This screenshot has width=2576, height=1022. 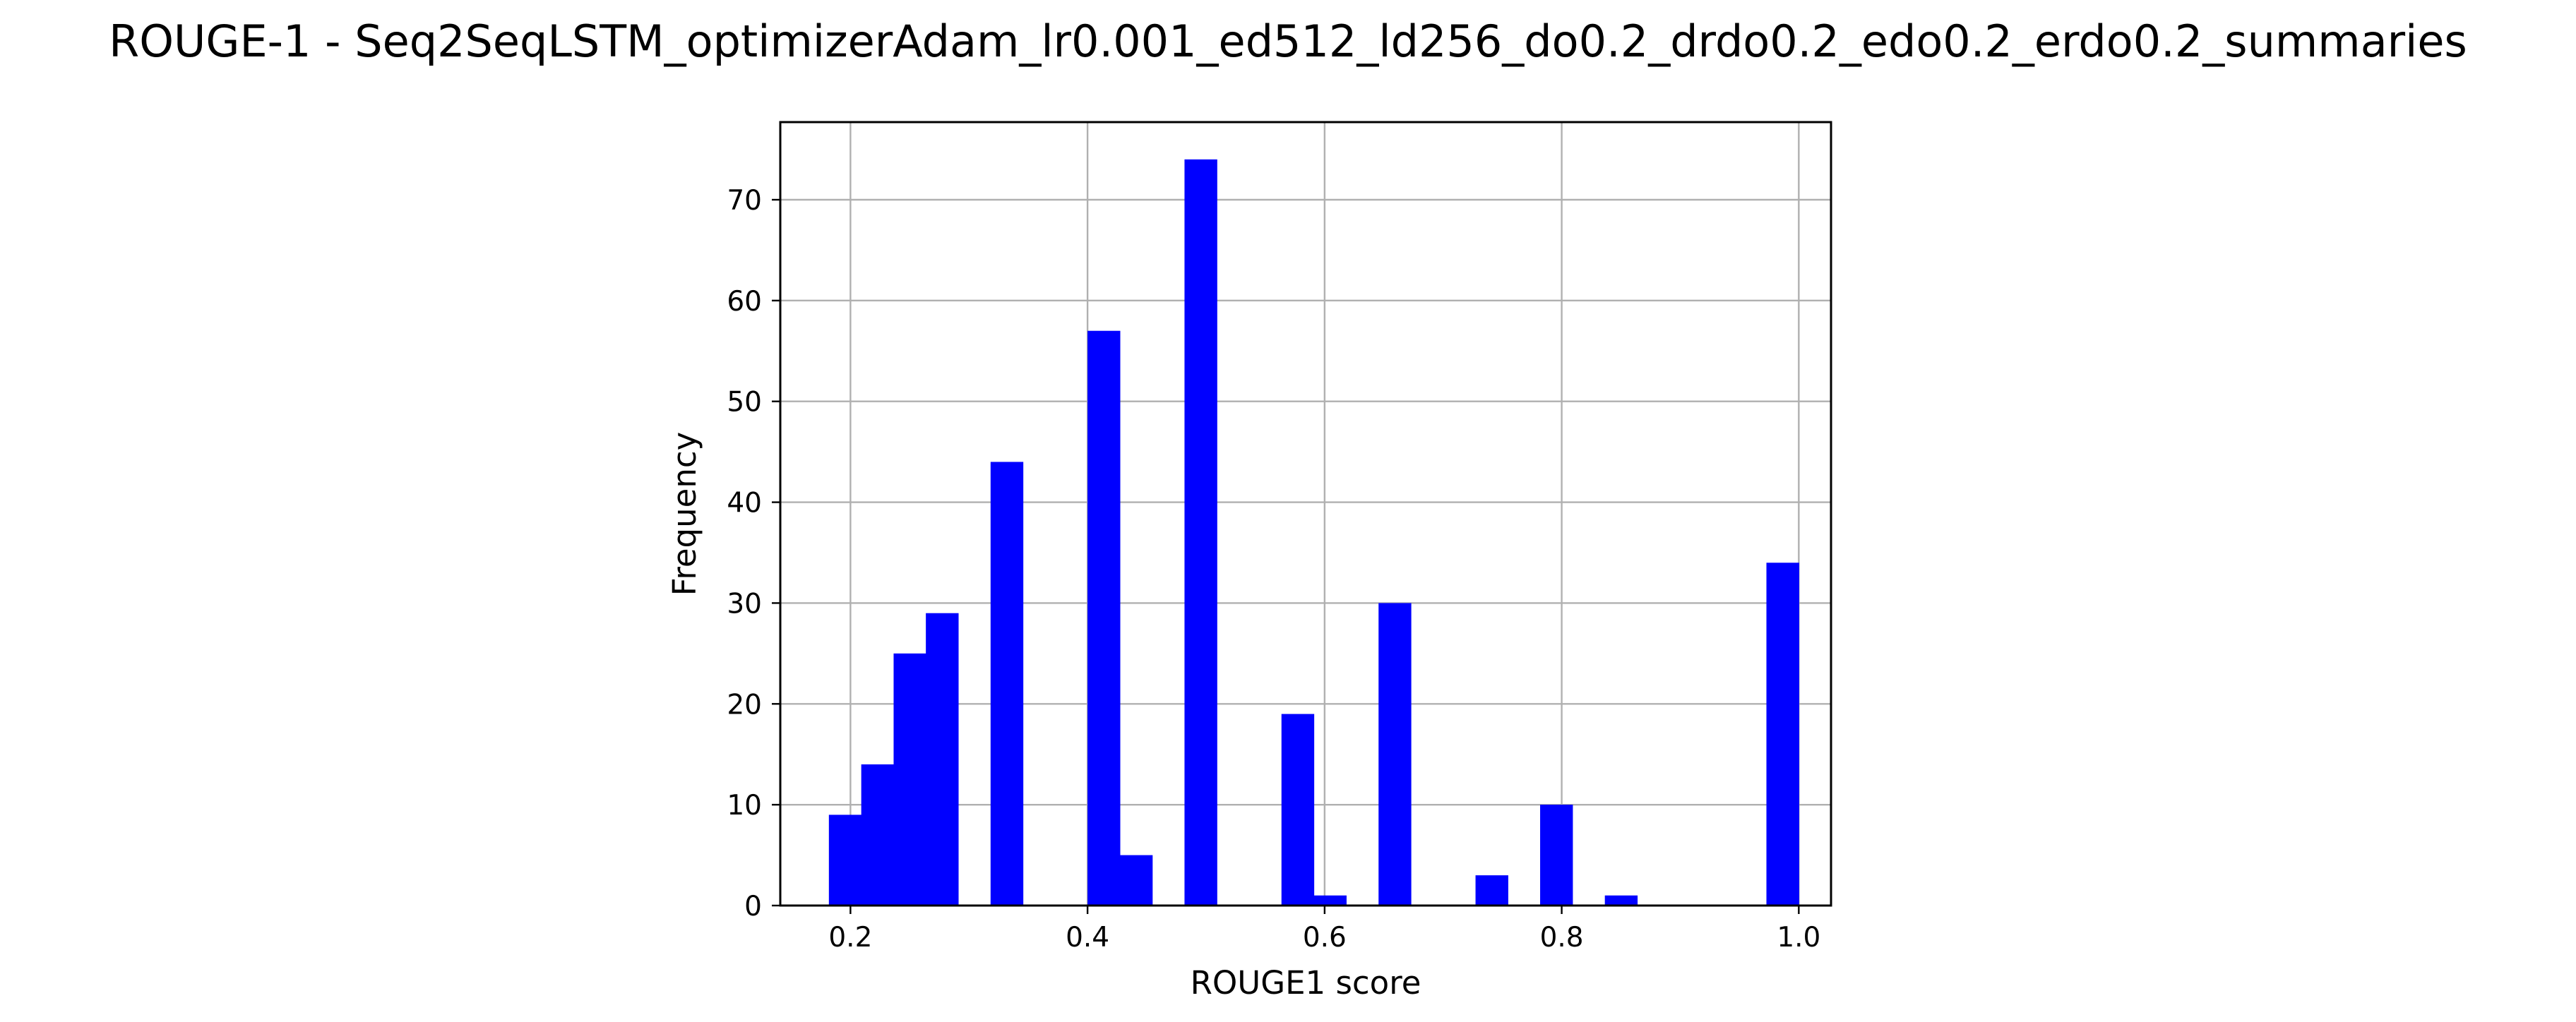 I want to click on y-tick-label: 50, so click(x=744, y=403).